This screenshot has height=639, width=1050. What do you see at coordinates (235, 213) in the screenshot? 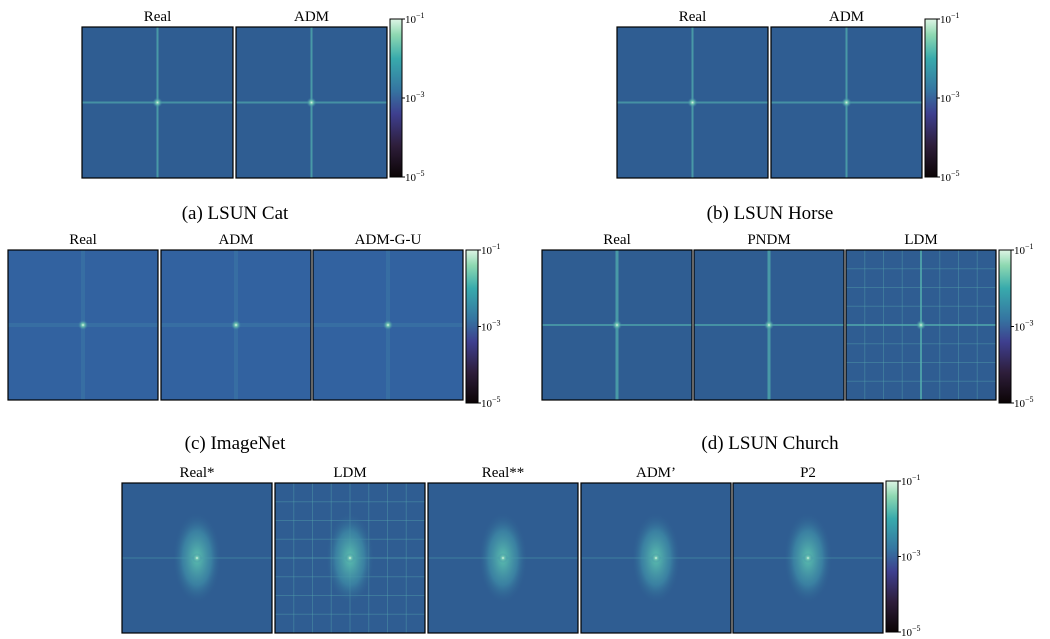
I see `caption: (a) LSUN Cat` at bounding box center [235, 213].